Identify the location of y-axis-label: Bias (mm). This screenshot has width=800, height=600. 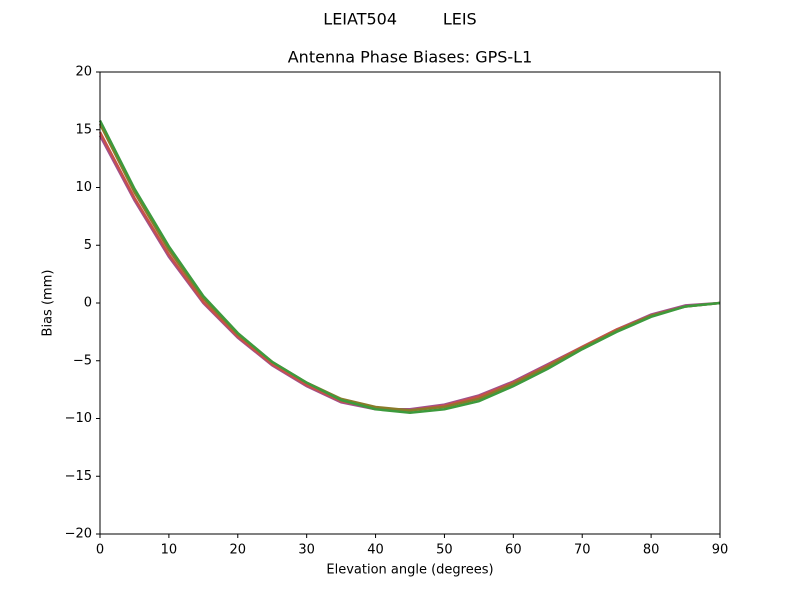
(48, 303).